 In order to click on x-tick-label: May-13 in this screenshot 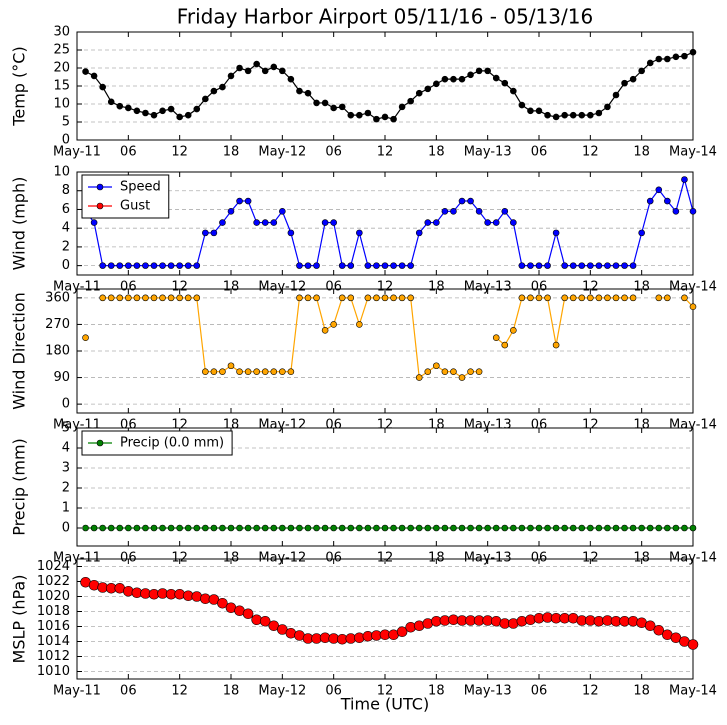, I will do `click(488, 691)`.